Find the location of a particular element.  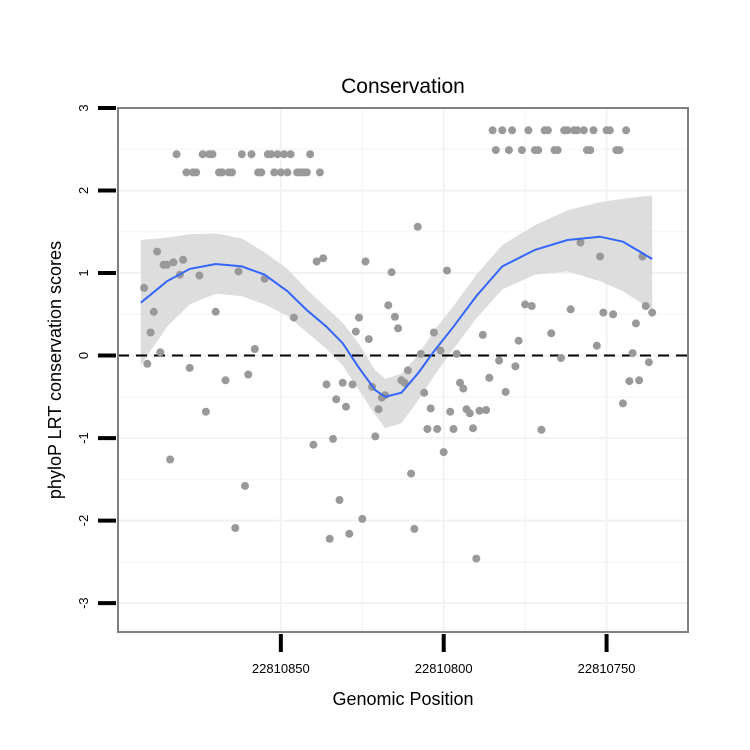

y-tick-label: 2 is located at coordinates (83, 190).